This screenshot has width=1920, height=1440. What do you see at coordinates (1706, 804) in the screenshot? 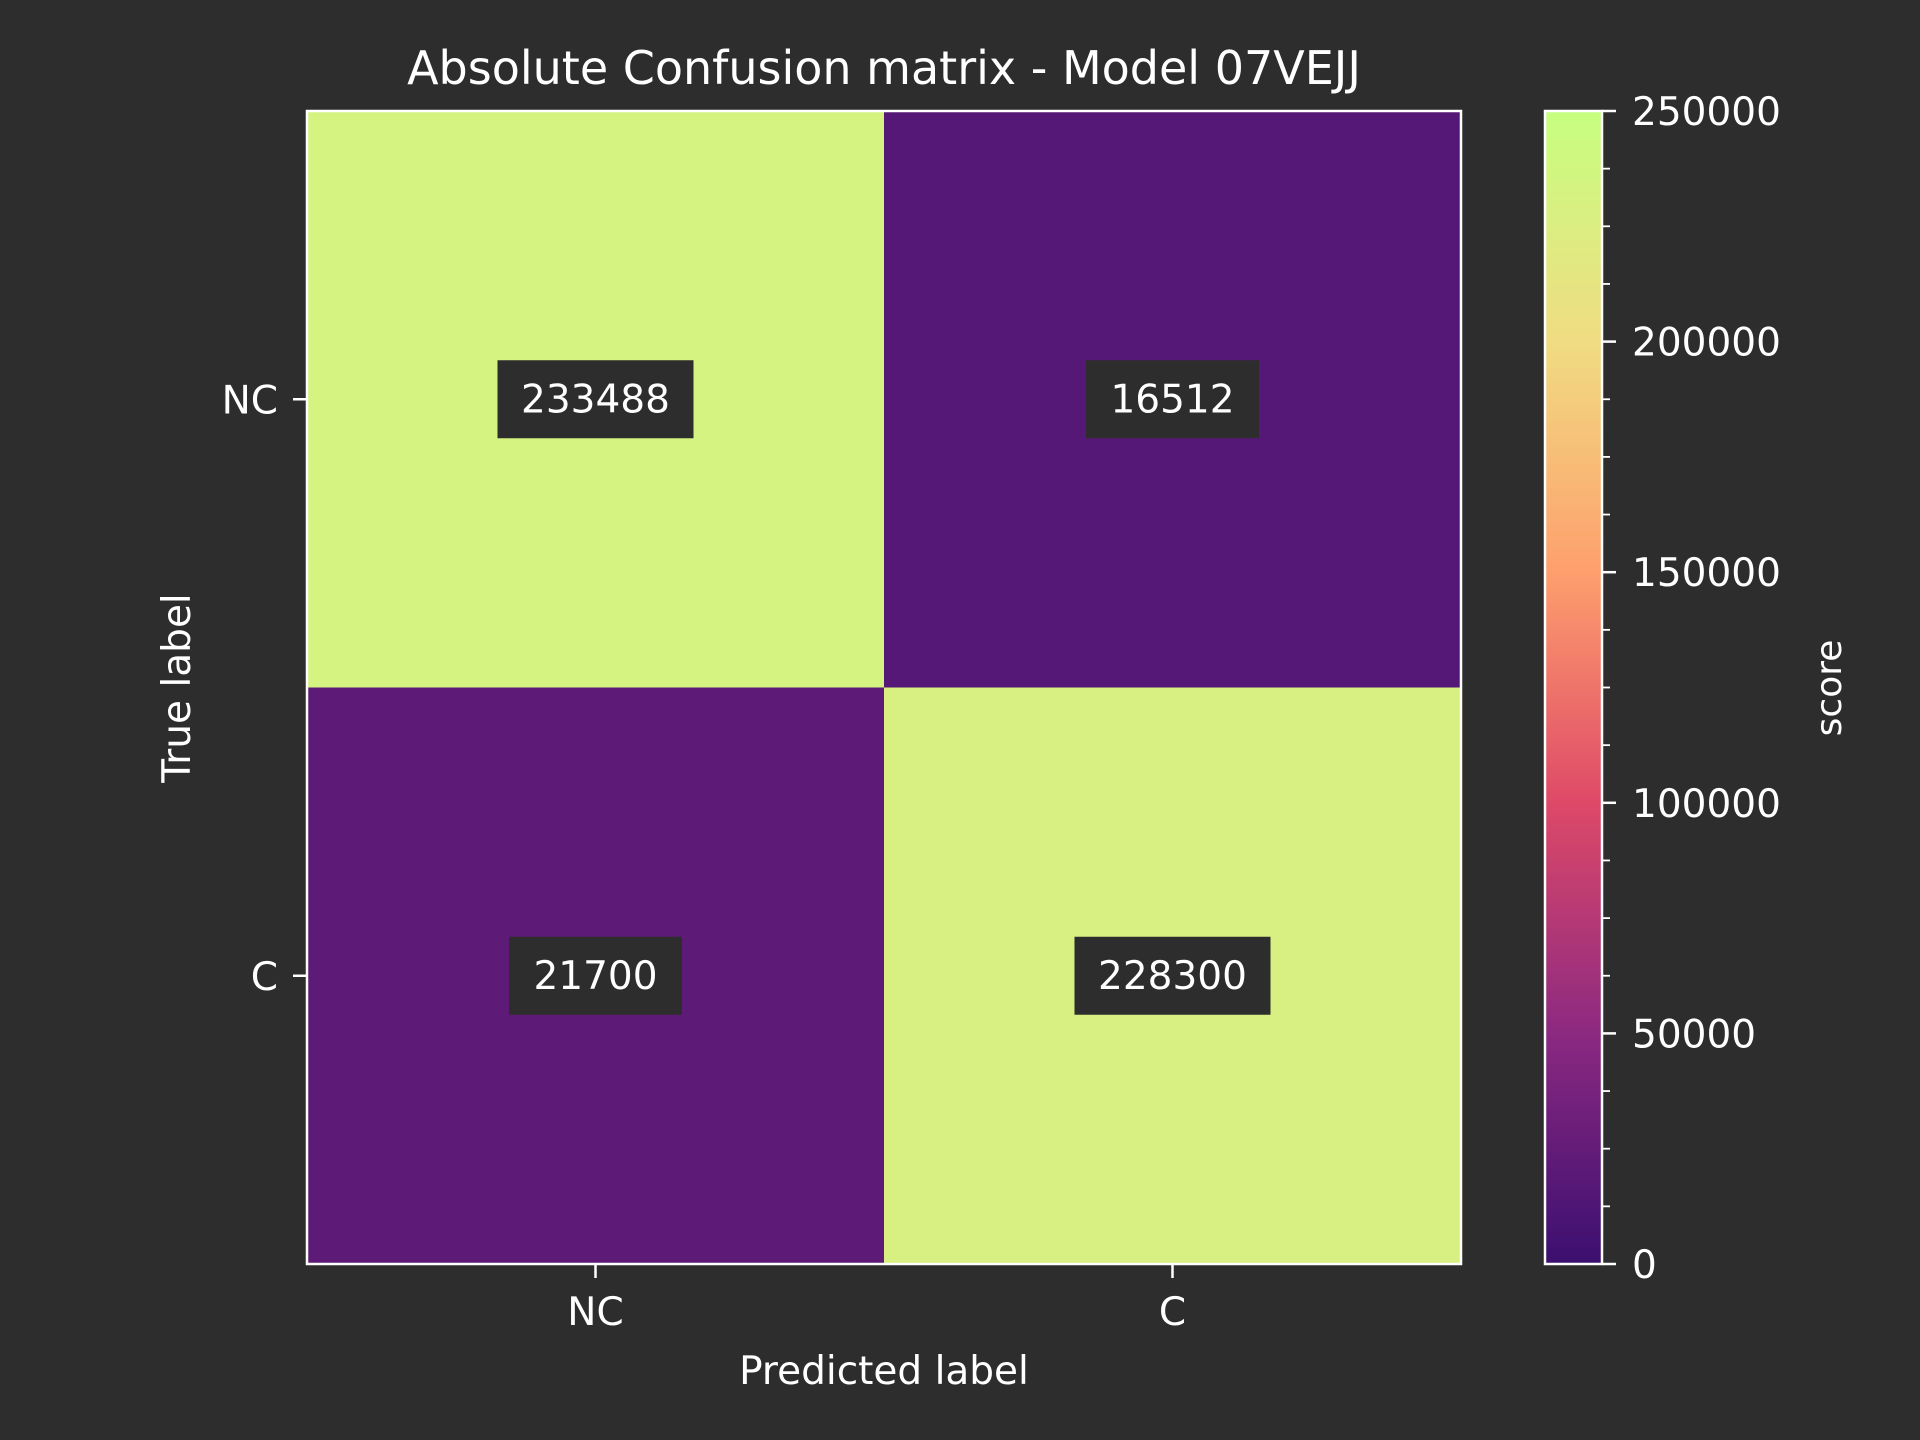
I see `colorbar-tick-label: 100000` at bounding box center [1706, 804].